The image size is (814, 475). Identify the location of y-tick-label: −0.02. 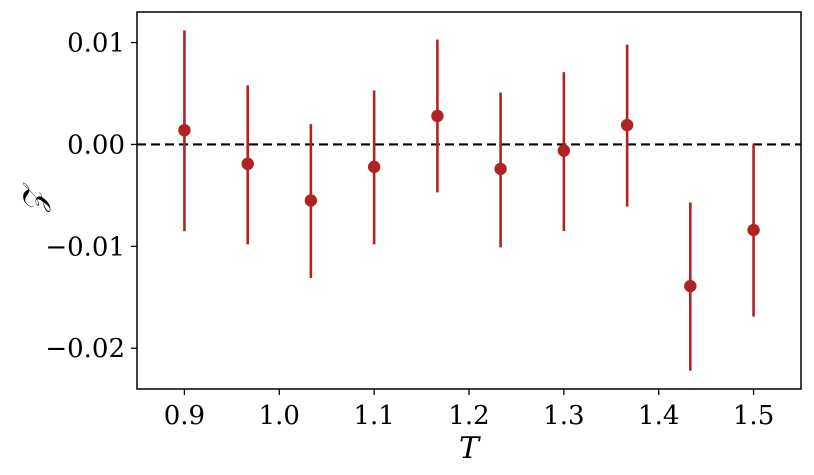
(85, 349).